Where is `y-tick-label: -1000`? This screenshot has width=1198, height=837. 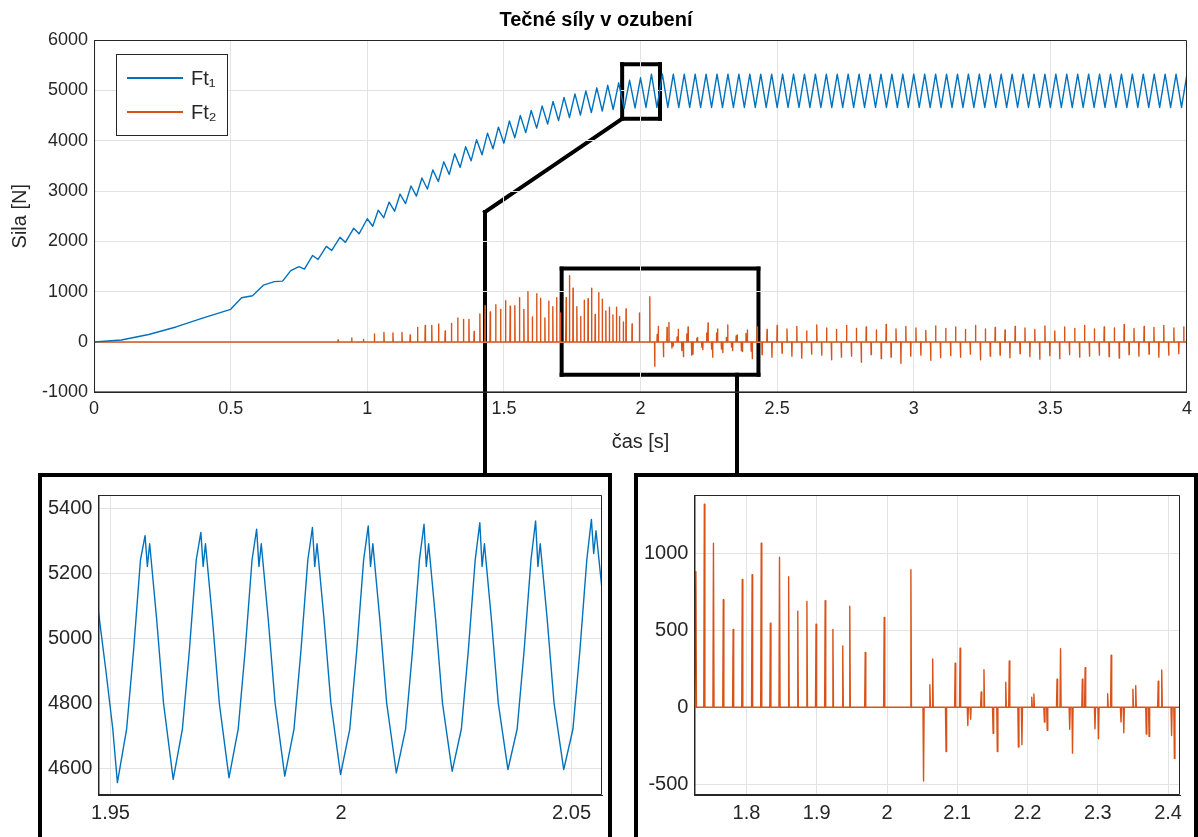 y-tick-label: -1000 is located at coordinates (65, 391).